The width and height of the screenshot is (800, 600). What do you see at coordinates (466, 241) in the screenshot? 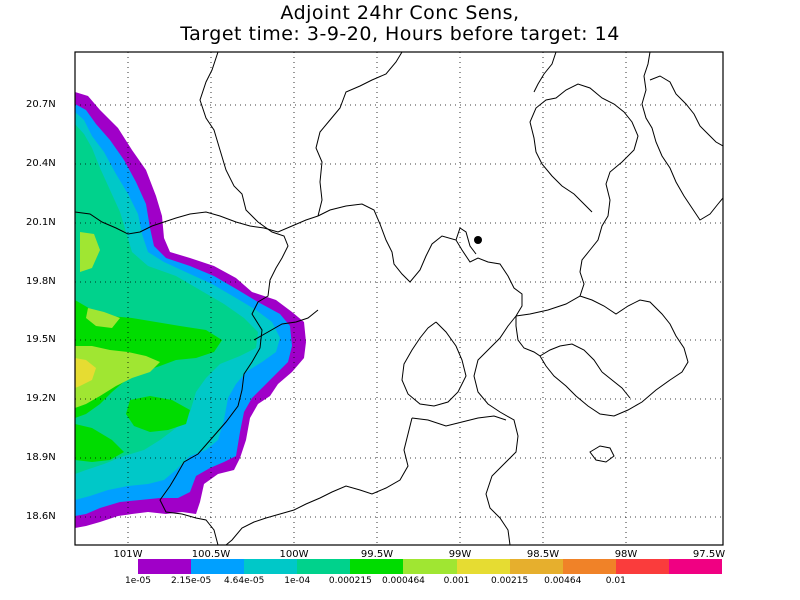
I see `boundary-hidalgo-west` at bounding box center [466, 241].